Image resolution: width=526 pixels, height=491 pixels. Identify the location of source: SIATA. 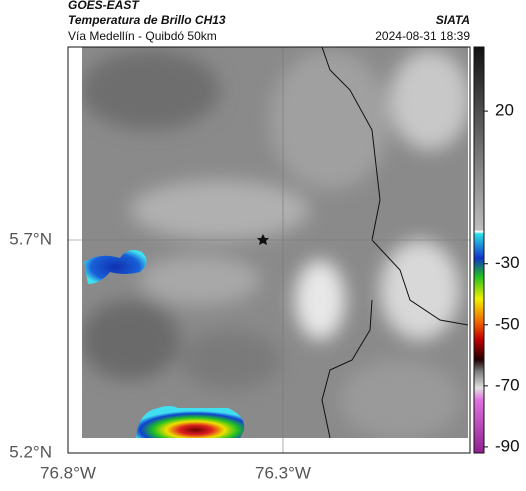
(453, 20).